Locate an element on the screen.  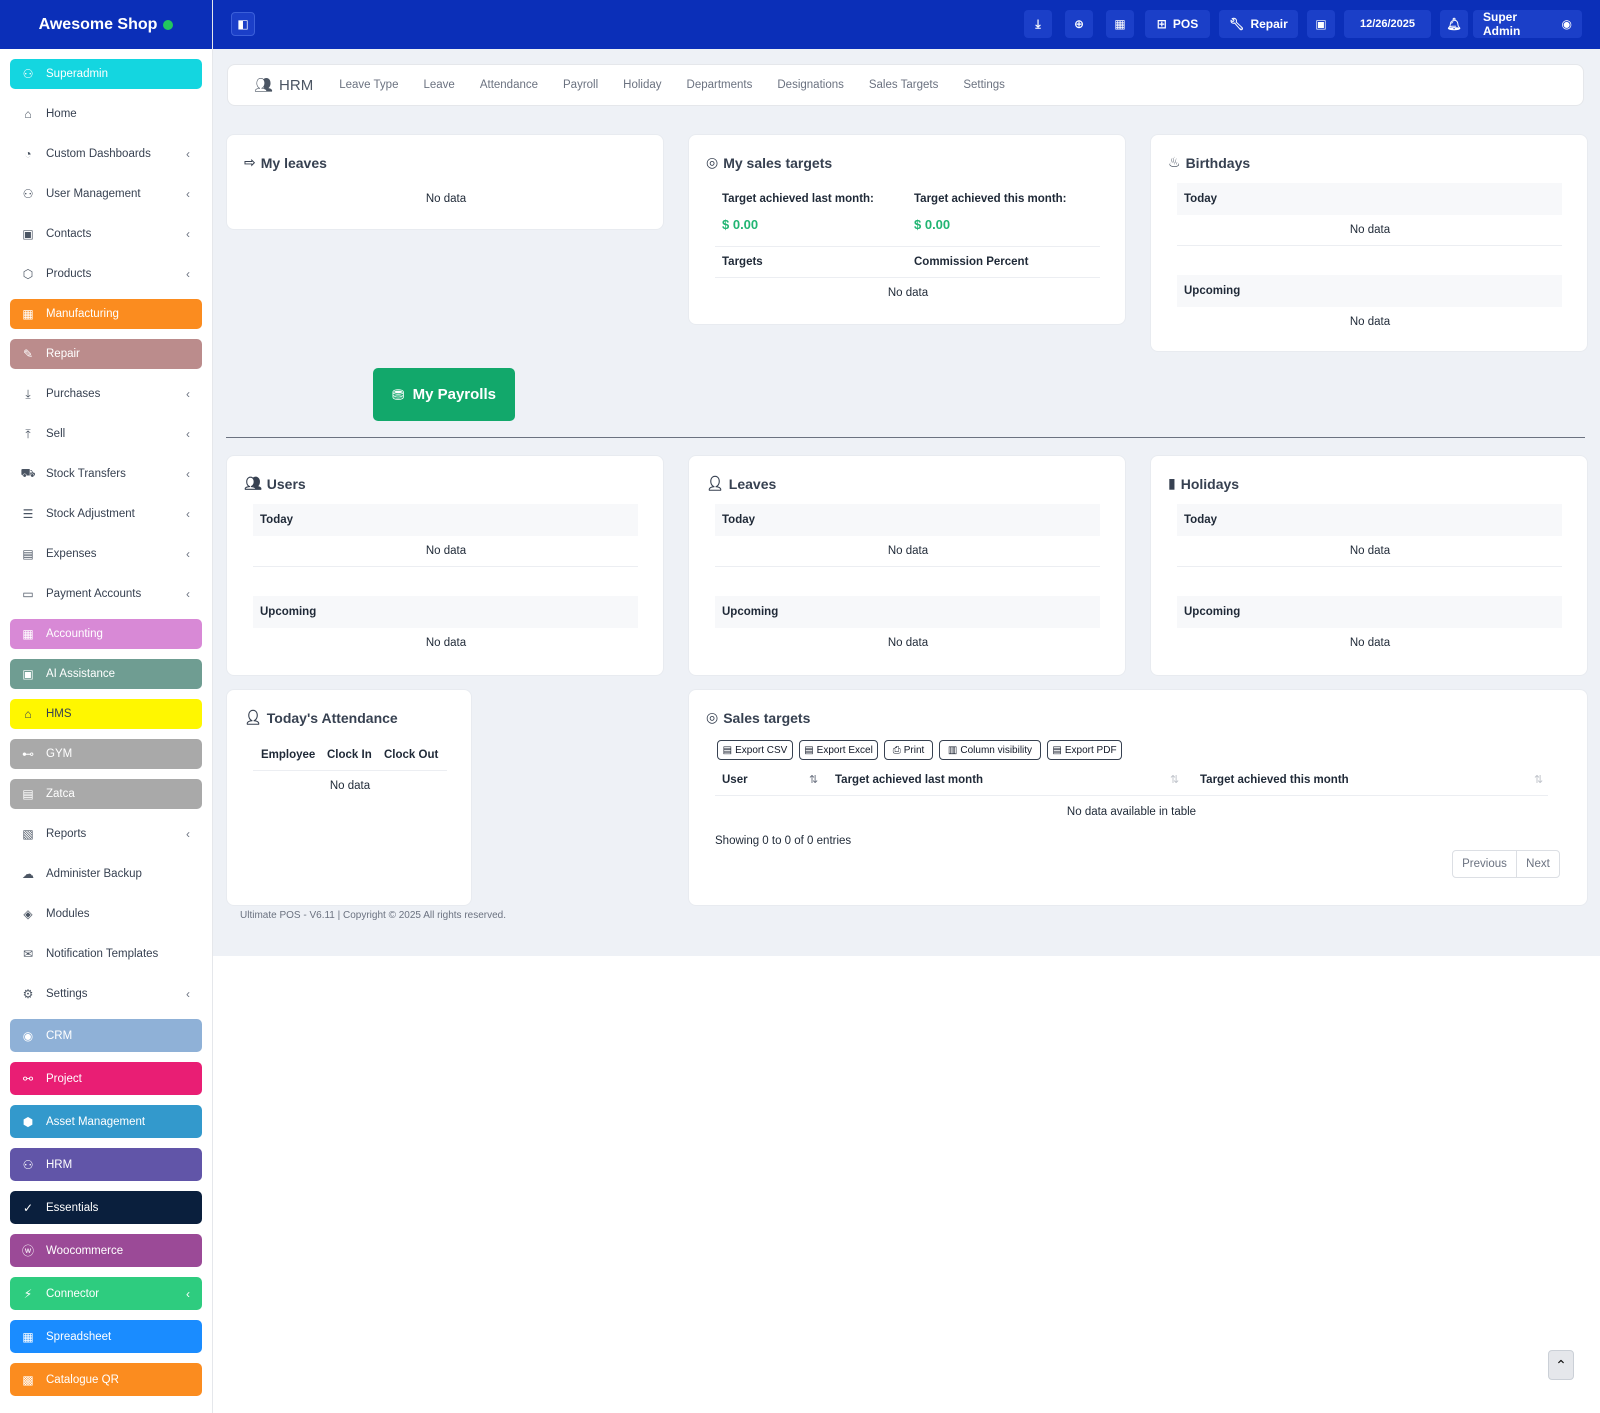
tab-designations: Designations is located at coordinates (810, 85).